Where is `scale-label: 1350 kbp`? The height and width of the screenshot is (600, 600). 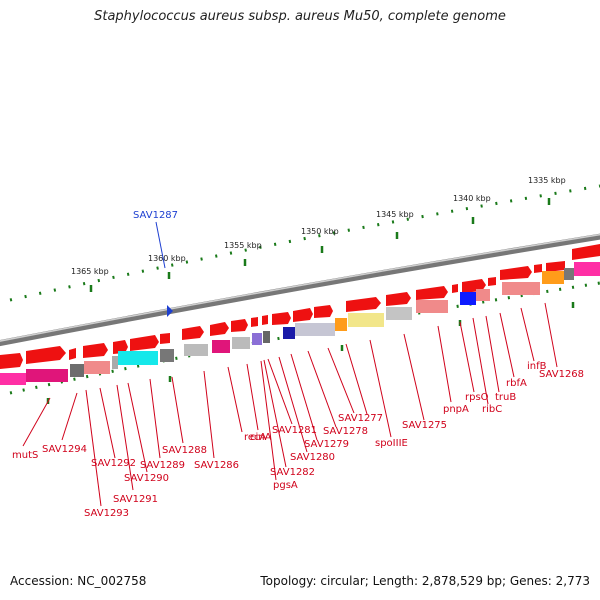
scale-label: 1350 kbp is located at coordinates (320, 231).